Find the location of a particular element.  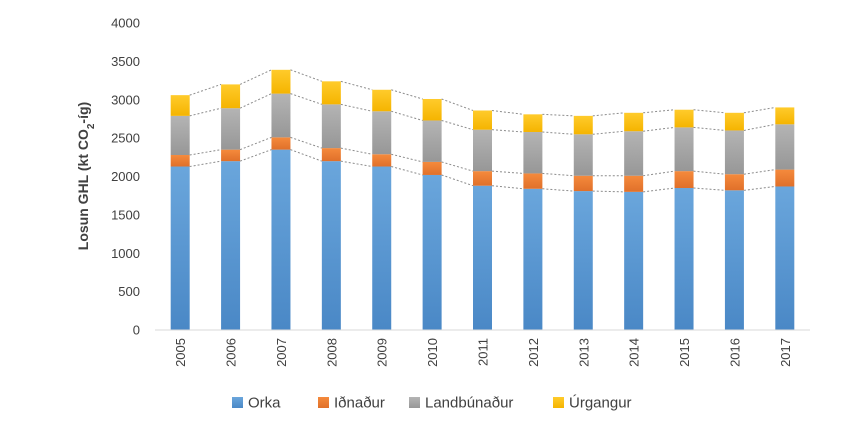

connector-line-iðnaður is located at coordinates (482, 156).